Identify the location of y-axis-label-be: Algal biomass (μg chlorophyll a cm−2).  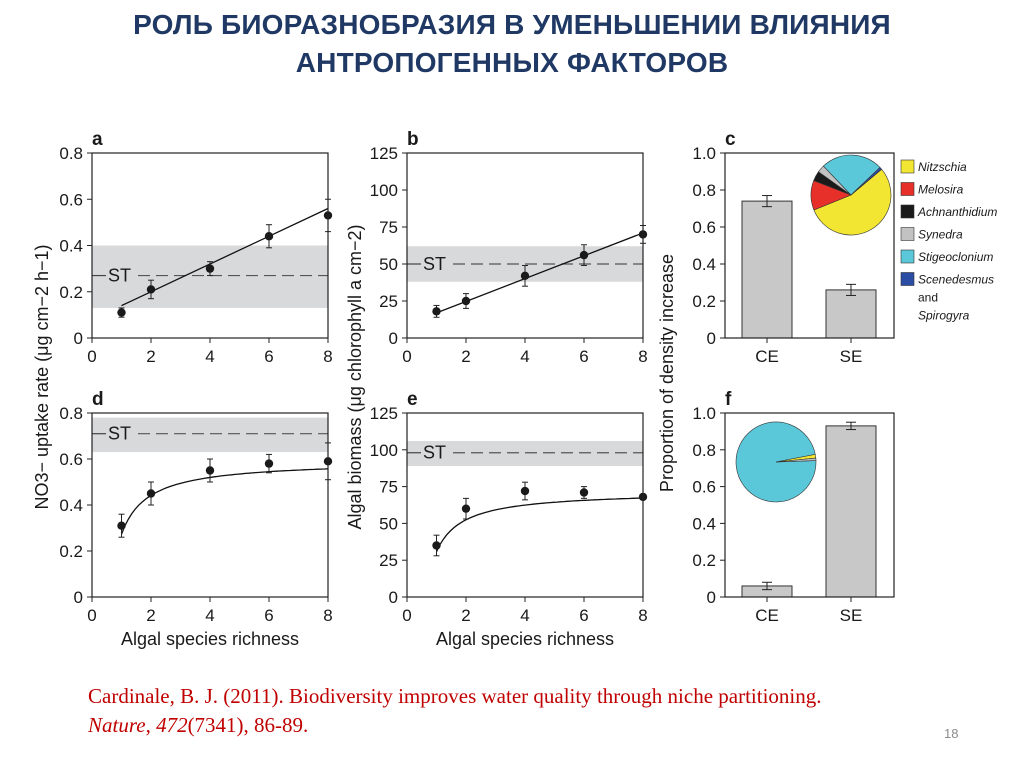
(355, 377).